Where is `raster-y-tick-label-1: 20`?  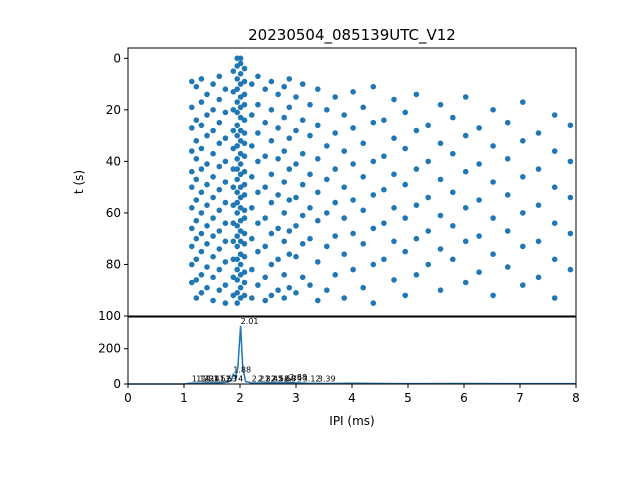
raster-y-tick-label-1: 20 is located at coordinates (113, 110).